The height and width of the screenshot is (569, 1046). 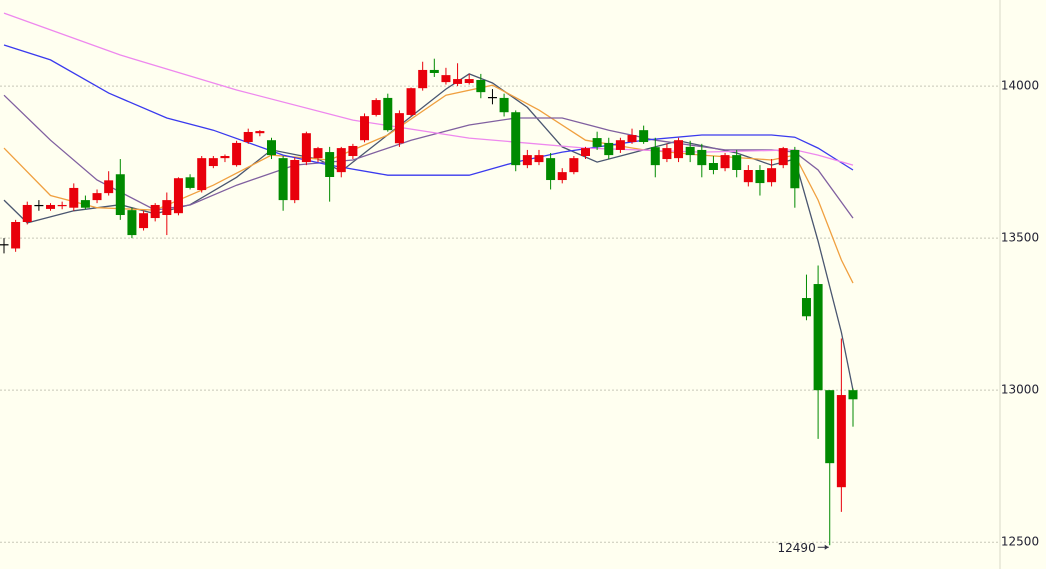 What do you see at coordinates (826, 547) in the screenshot?
I see `annotation-arrowhead` at bounding box center [826, 547].